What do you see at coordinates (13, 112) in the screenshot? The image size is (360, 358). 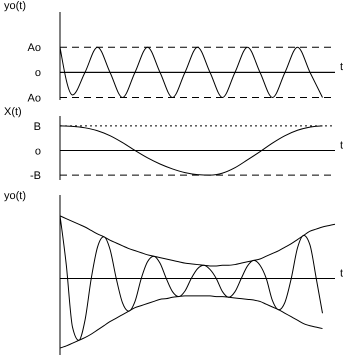 I see `y-axis-title: X(t)` at bounding box center [13, 112].